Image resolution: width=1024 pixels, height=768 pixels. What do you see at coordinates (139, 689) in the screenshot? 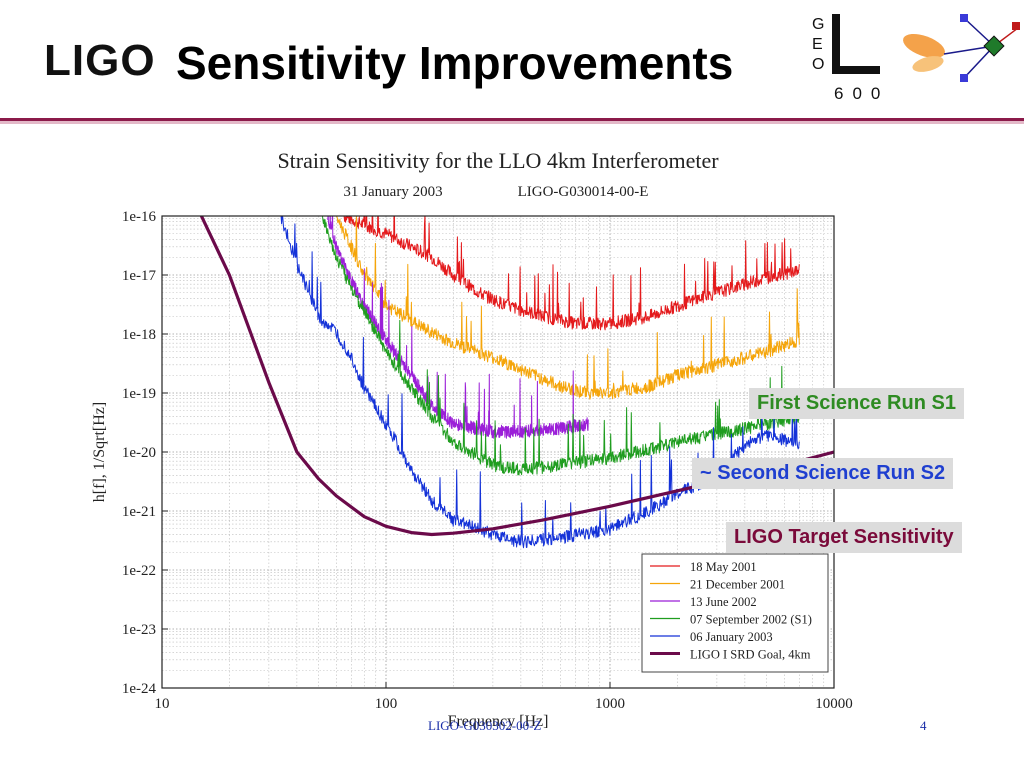
I see `y-tick-label: 1e-24` at bounding box center [139, 689].